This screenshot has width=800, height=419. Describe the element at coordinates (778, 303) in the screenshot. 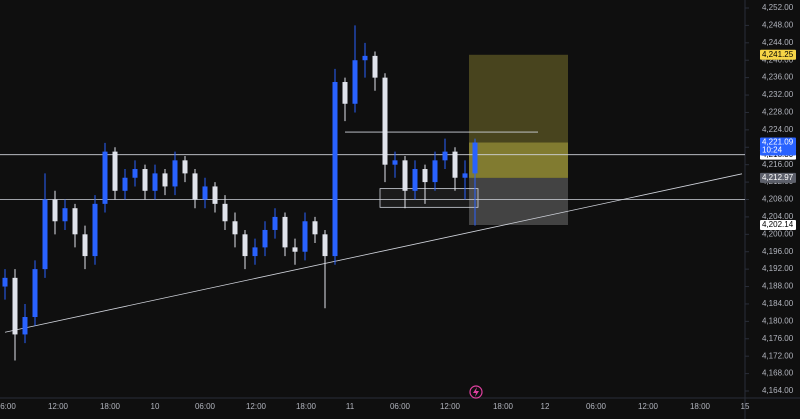

I see `y-tick-label: 4,184.00` at that location.